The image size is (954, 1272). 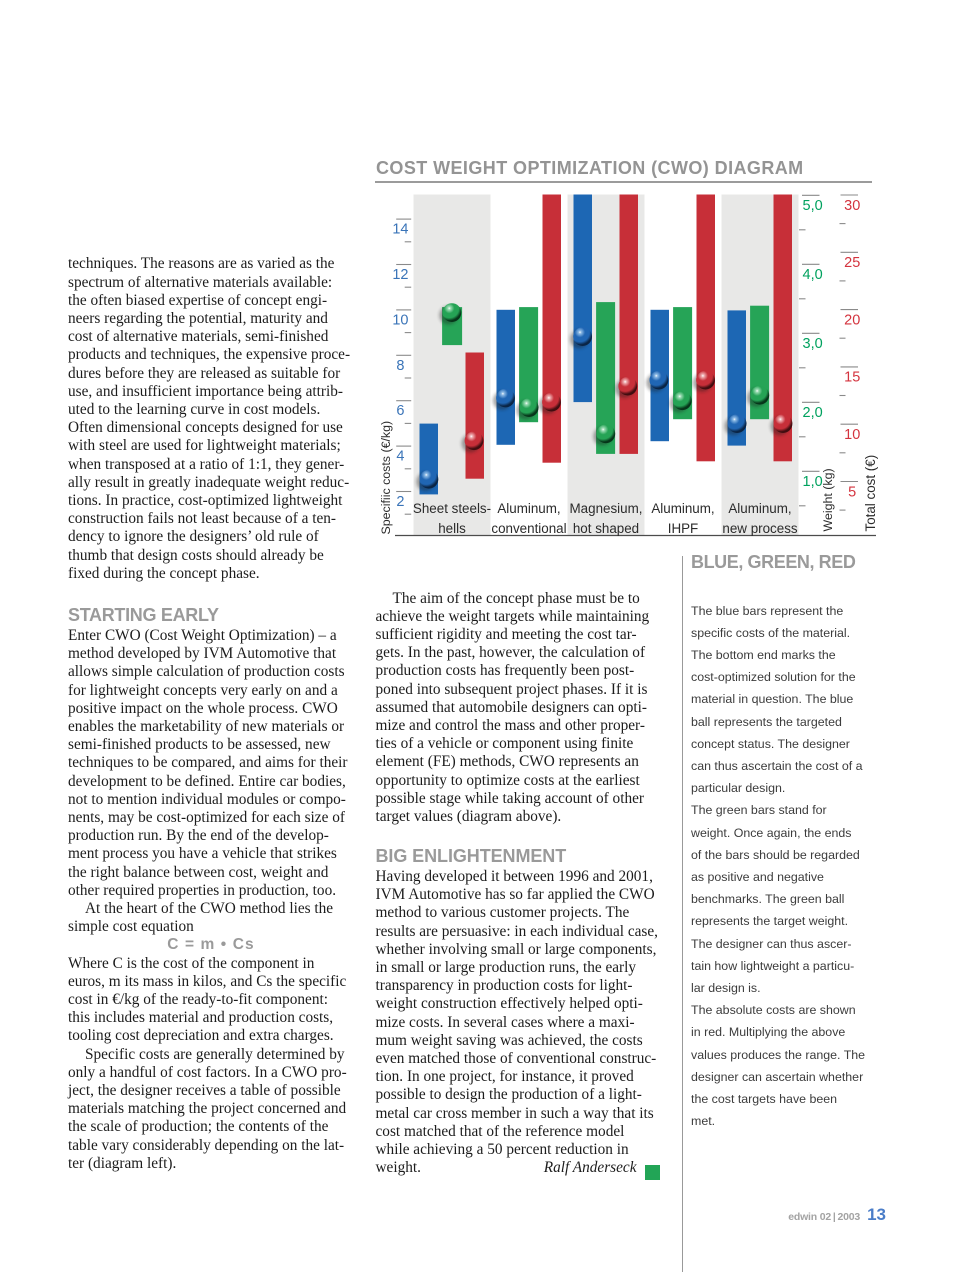 I want to click on svg-text: 25, so click(x=852, y=263).